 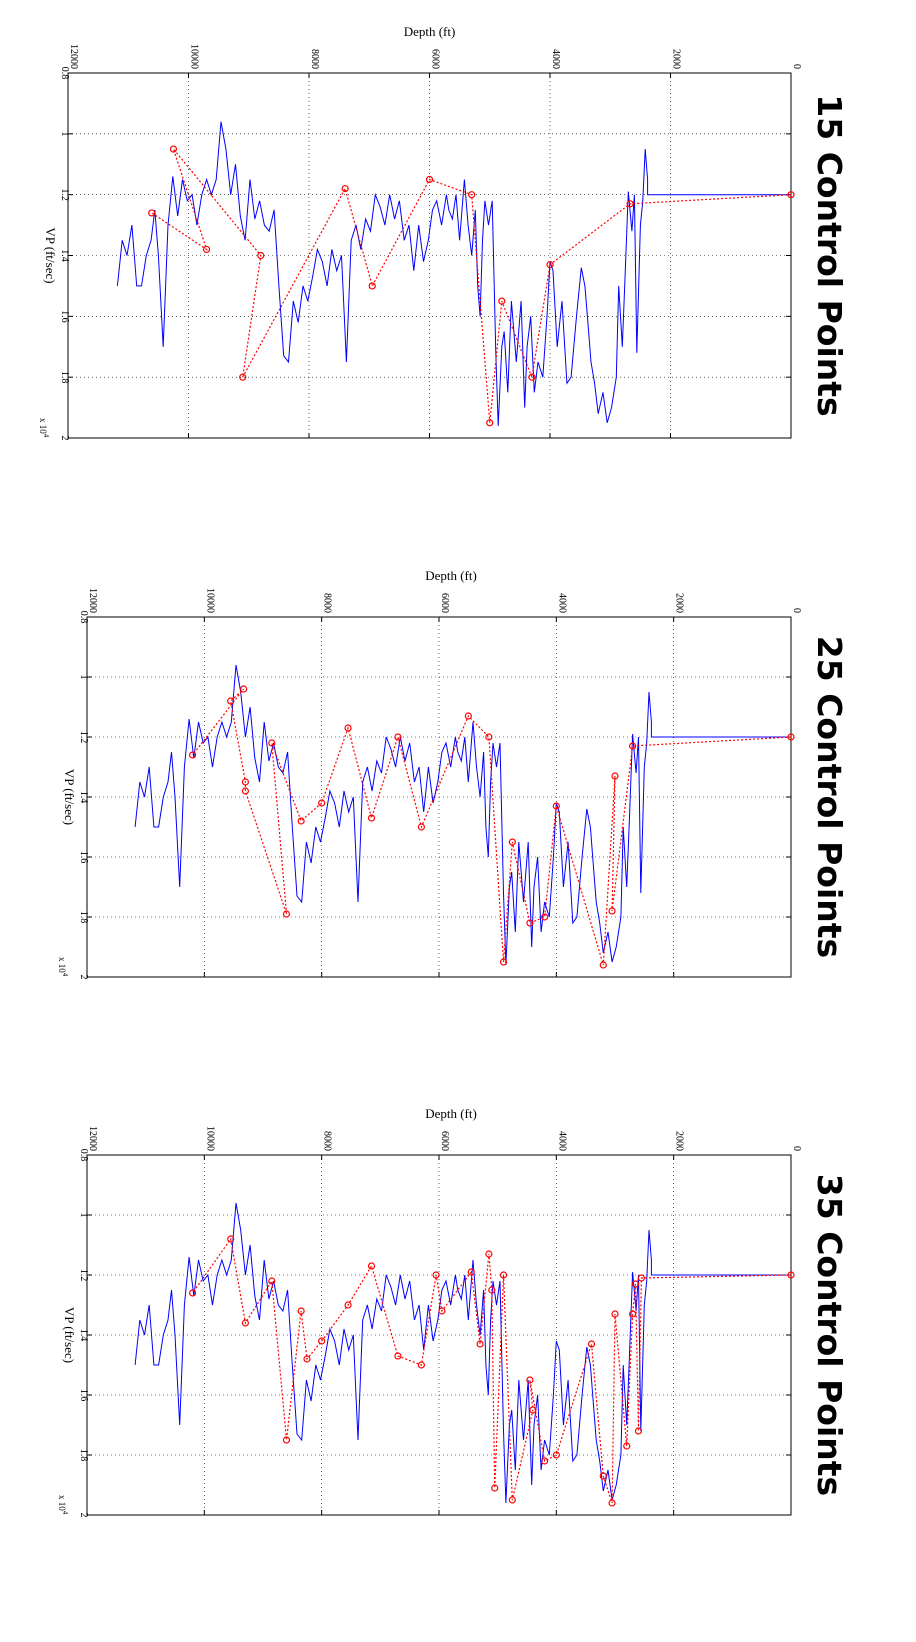 What do you see at coordinates (83, 917) in the screenshot?
I see `y-tick-label: 1.8` at bounding box center [83, 917].